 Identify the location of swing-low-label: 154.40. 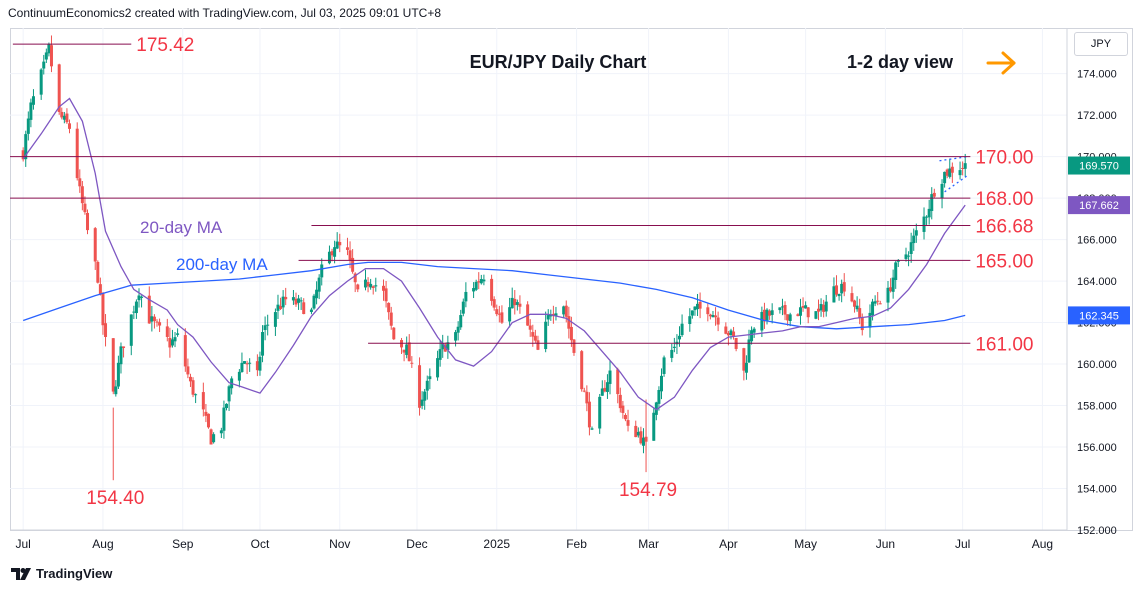
(115, 498).